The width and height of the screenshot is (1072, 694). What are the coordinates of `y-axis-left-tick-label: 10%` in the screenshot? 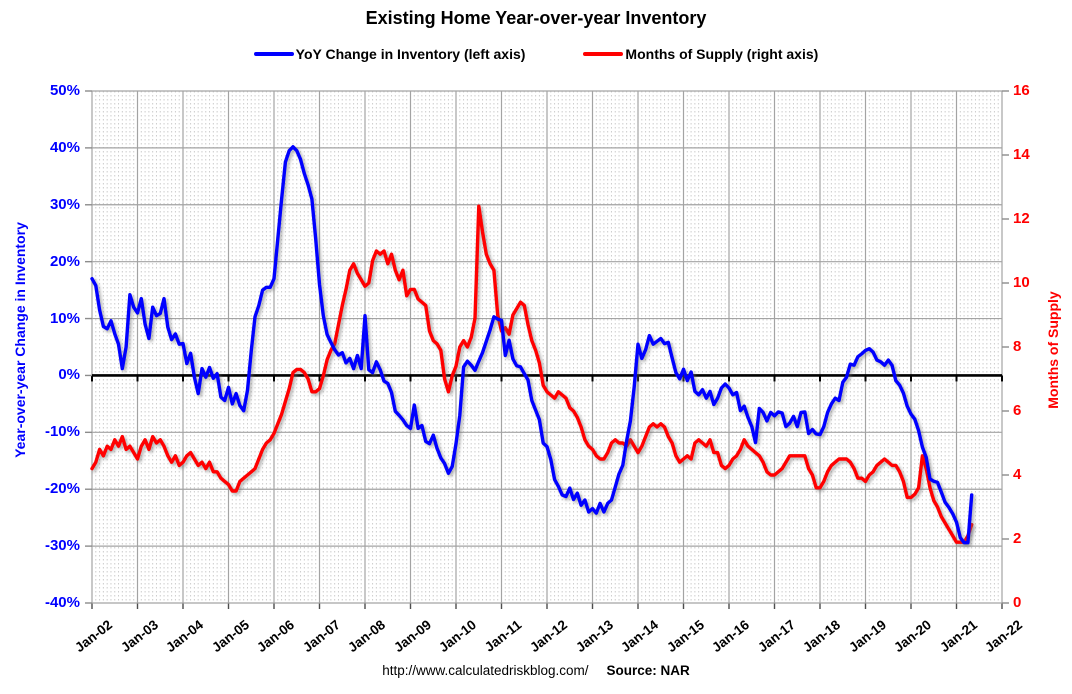 It's located at (64, 318).